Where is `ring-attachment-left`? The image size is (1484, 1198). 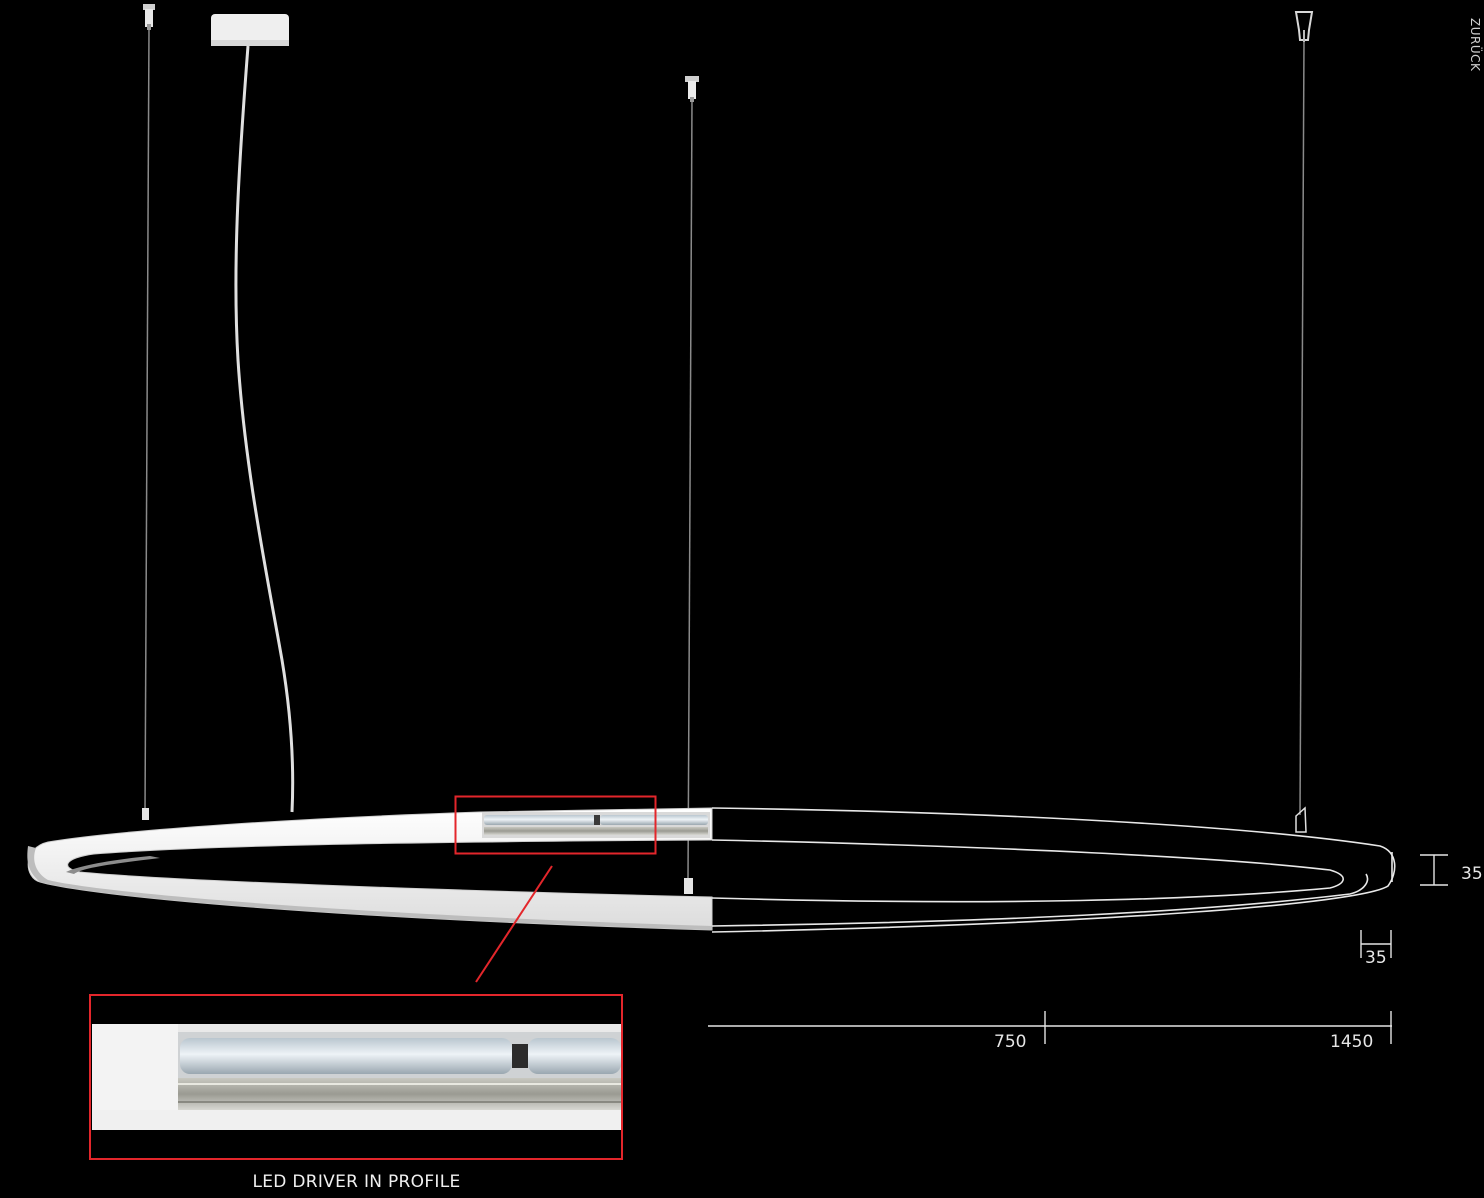
ring-attachment-left is located at coordinates (145, 814).